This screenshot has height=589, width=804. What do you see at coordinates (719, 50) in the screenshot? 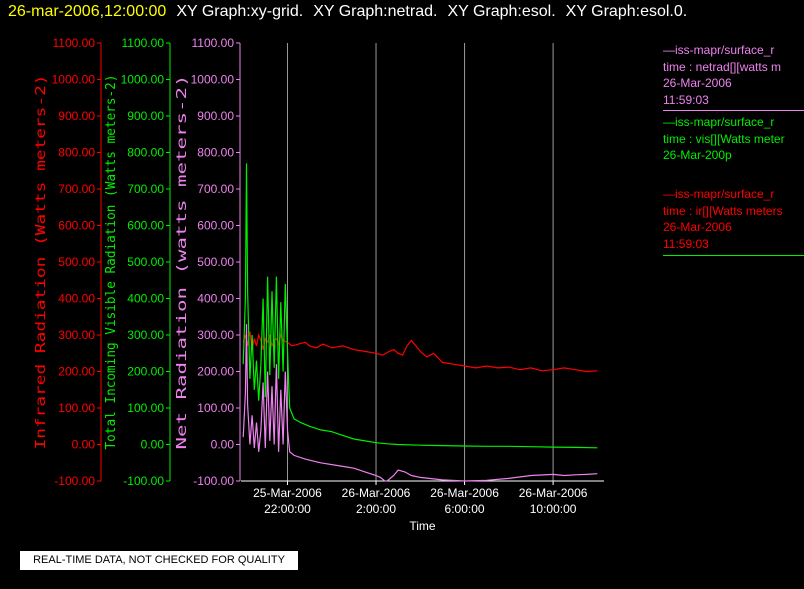
I see `legend-netrad-title: —iss-mapr/surface_r` at bounding box center [719, 50].